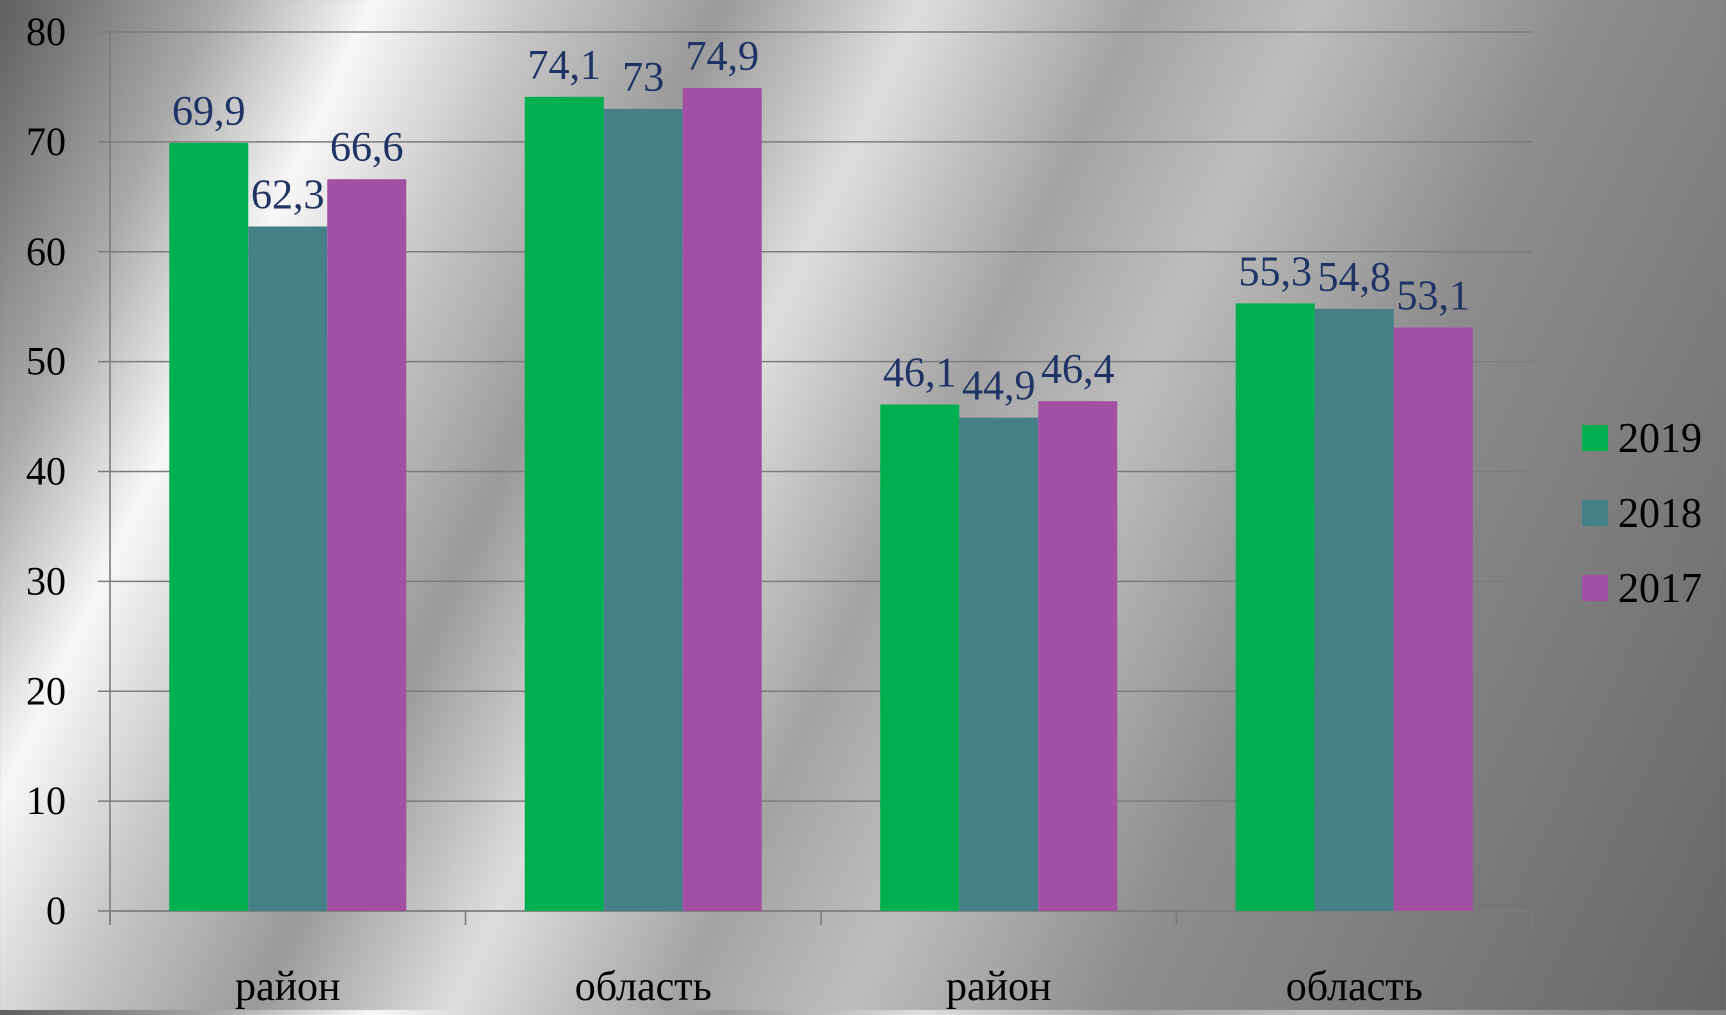  What do you see at coordinates (1660, 514) in the screenshot?
I see `legend-label: 2018` at bounding box center [1660, 514].